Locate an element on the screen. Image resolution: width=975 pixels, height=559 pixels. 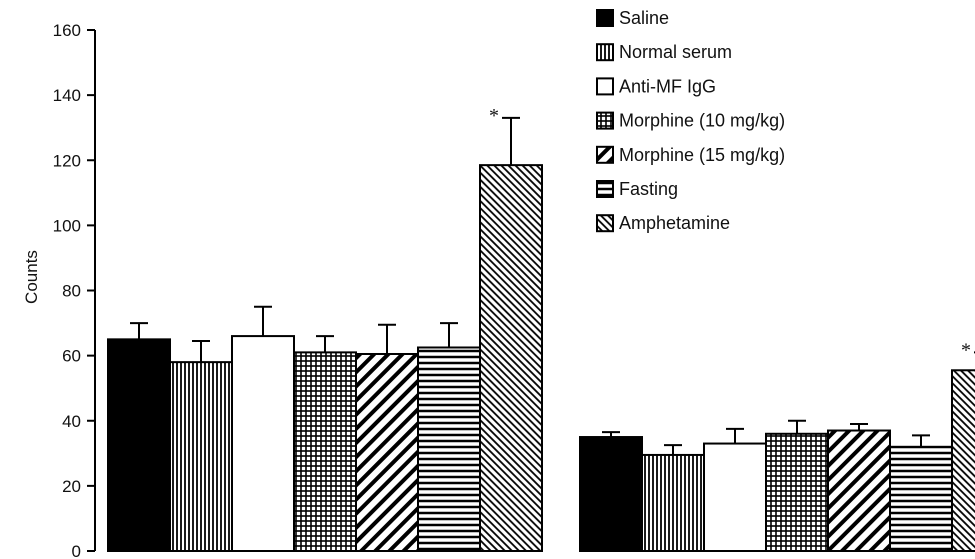
legend-label: Morphine (15 mg/kg) is located at coordinates (702, 155).